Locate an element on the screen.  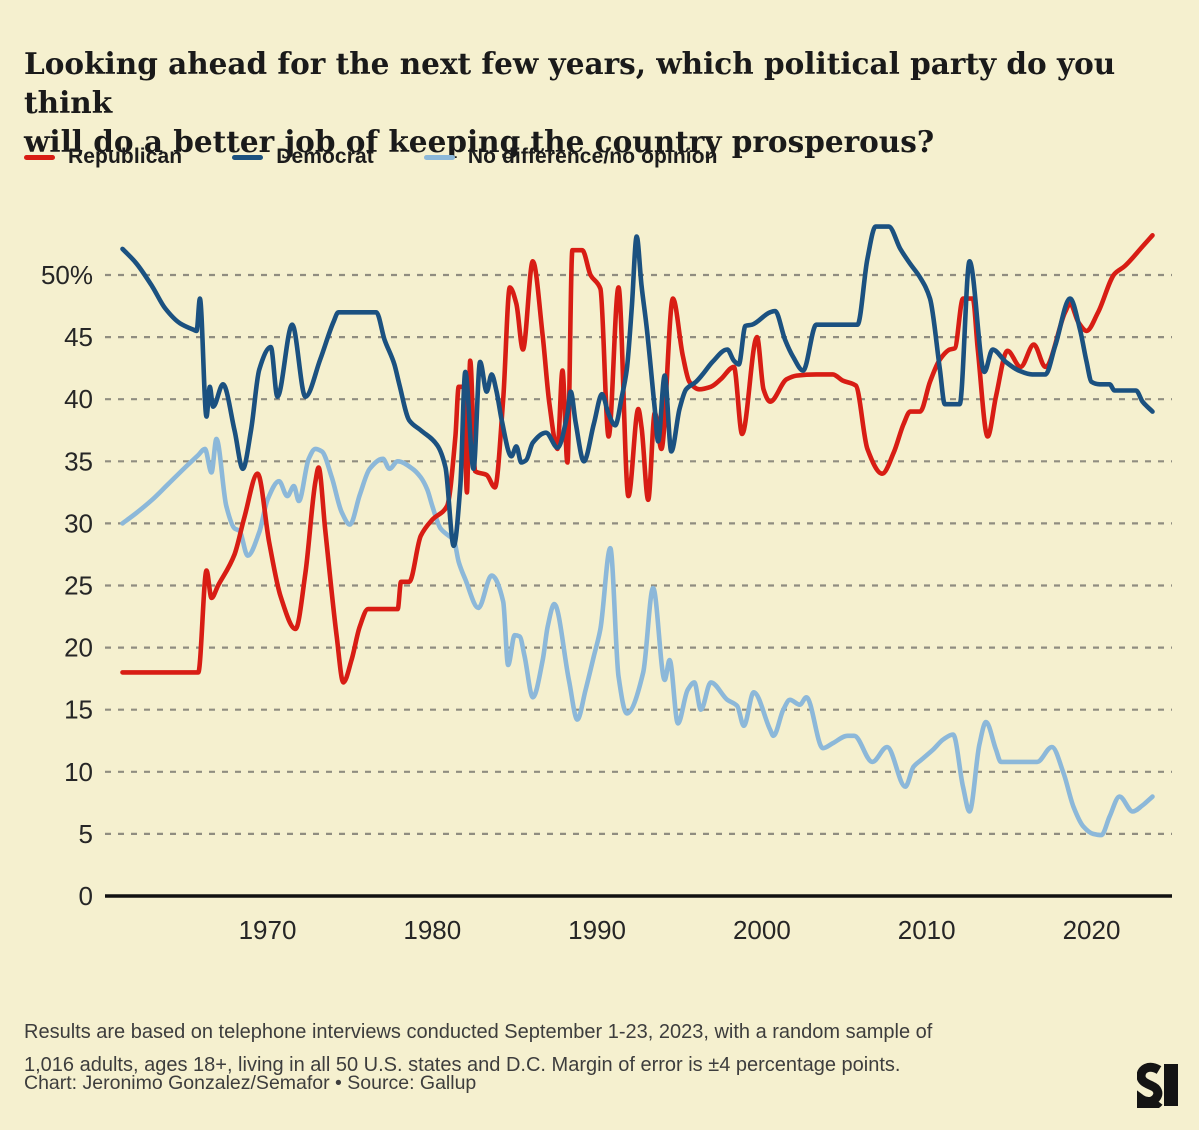
x-axis-tick-label: 1990 is located at coordinates (597, 930).